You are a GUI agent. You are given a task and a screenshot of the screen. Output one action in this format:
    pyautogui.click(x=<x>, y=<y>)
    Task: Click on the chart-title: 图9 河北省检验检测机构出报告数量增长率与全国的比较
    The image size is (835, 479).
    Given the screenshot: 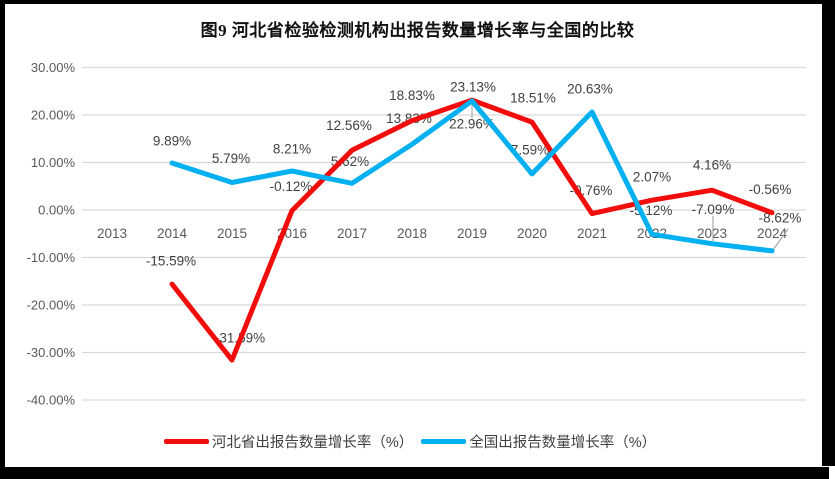 What is the action you would take?
    pyautogui.click(x=417, y=30)
    